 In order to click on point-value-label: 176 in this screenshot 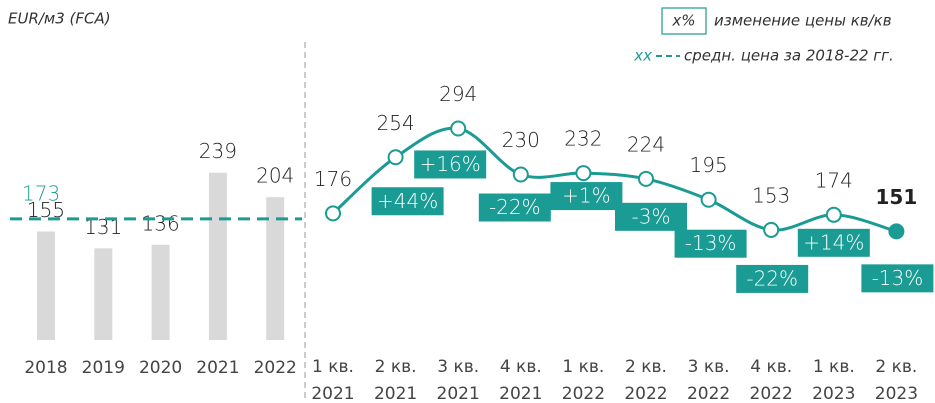, I will do `click(333, 179)`.